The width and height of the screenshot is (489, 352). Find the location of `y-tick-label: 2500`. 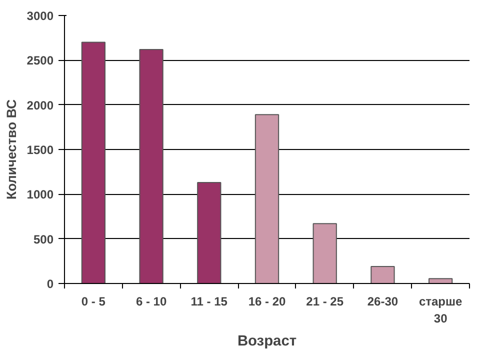

y-tick-label: 2500 is located at coordinates (40, 61).